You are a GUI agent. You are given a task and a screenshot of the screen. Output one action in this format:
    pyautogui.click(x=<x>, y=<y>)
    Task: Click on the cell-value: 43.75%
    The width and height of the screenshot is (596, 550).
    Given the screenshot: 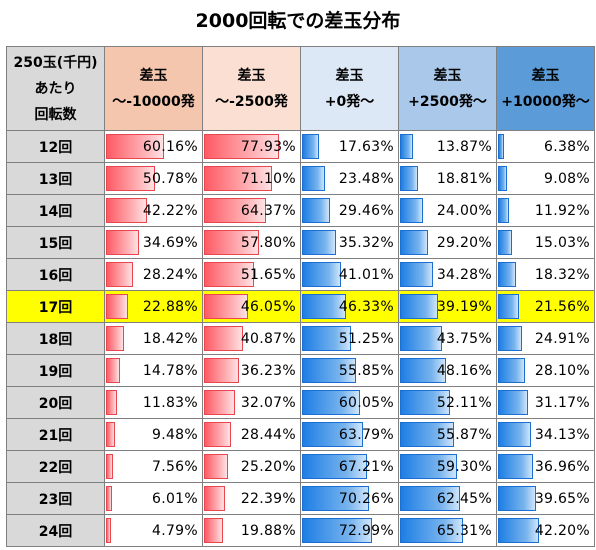 What is the action you would take?
    pyautogui.click(x=464, y=339)
    